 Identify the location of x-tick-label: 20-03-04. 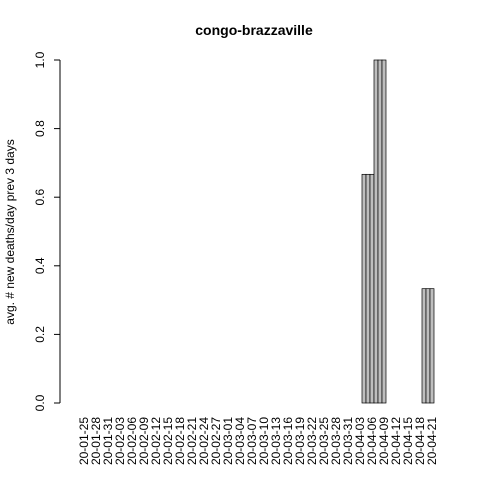
(240, 441).